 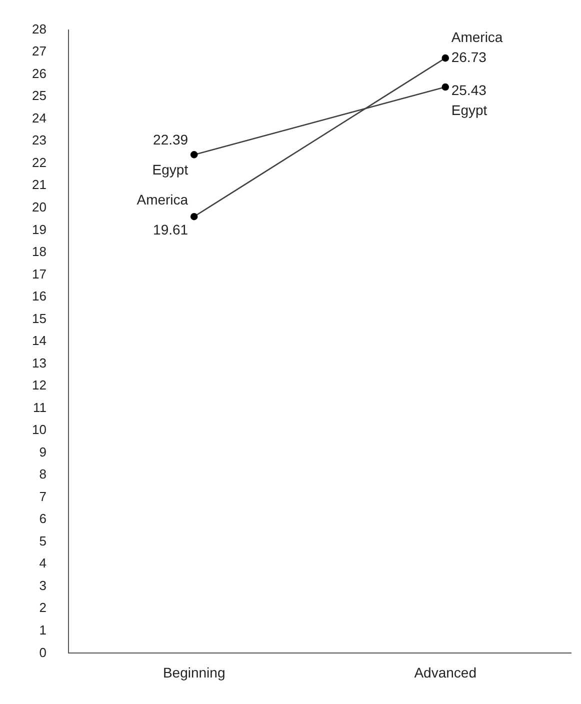 What do you see at coordinates (39, 206) in the screenshot?
I see `y-tick-label: 20` at bounding box center [39, 206].